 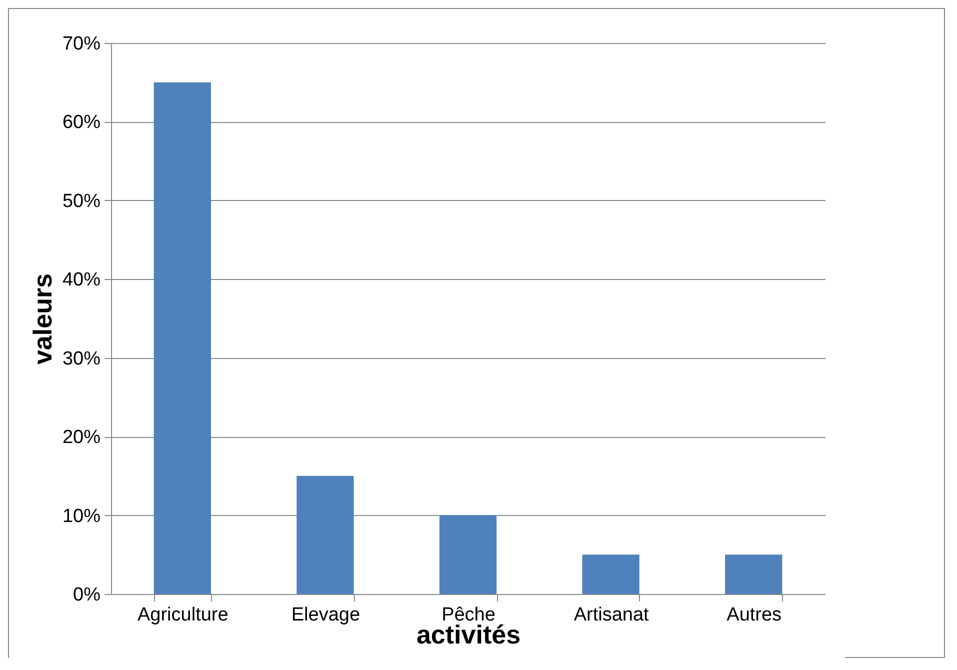 What do you see at coordinates (87, 595) in the screenshot?
I see `y-tick-label: 0%` at bounding box center [87, 595].